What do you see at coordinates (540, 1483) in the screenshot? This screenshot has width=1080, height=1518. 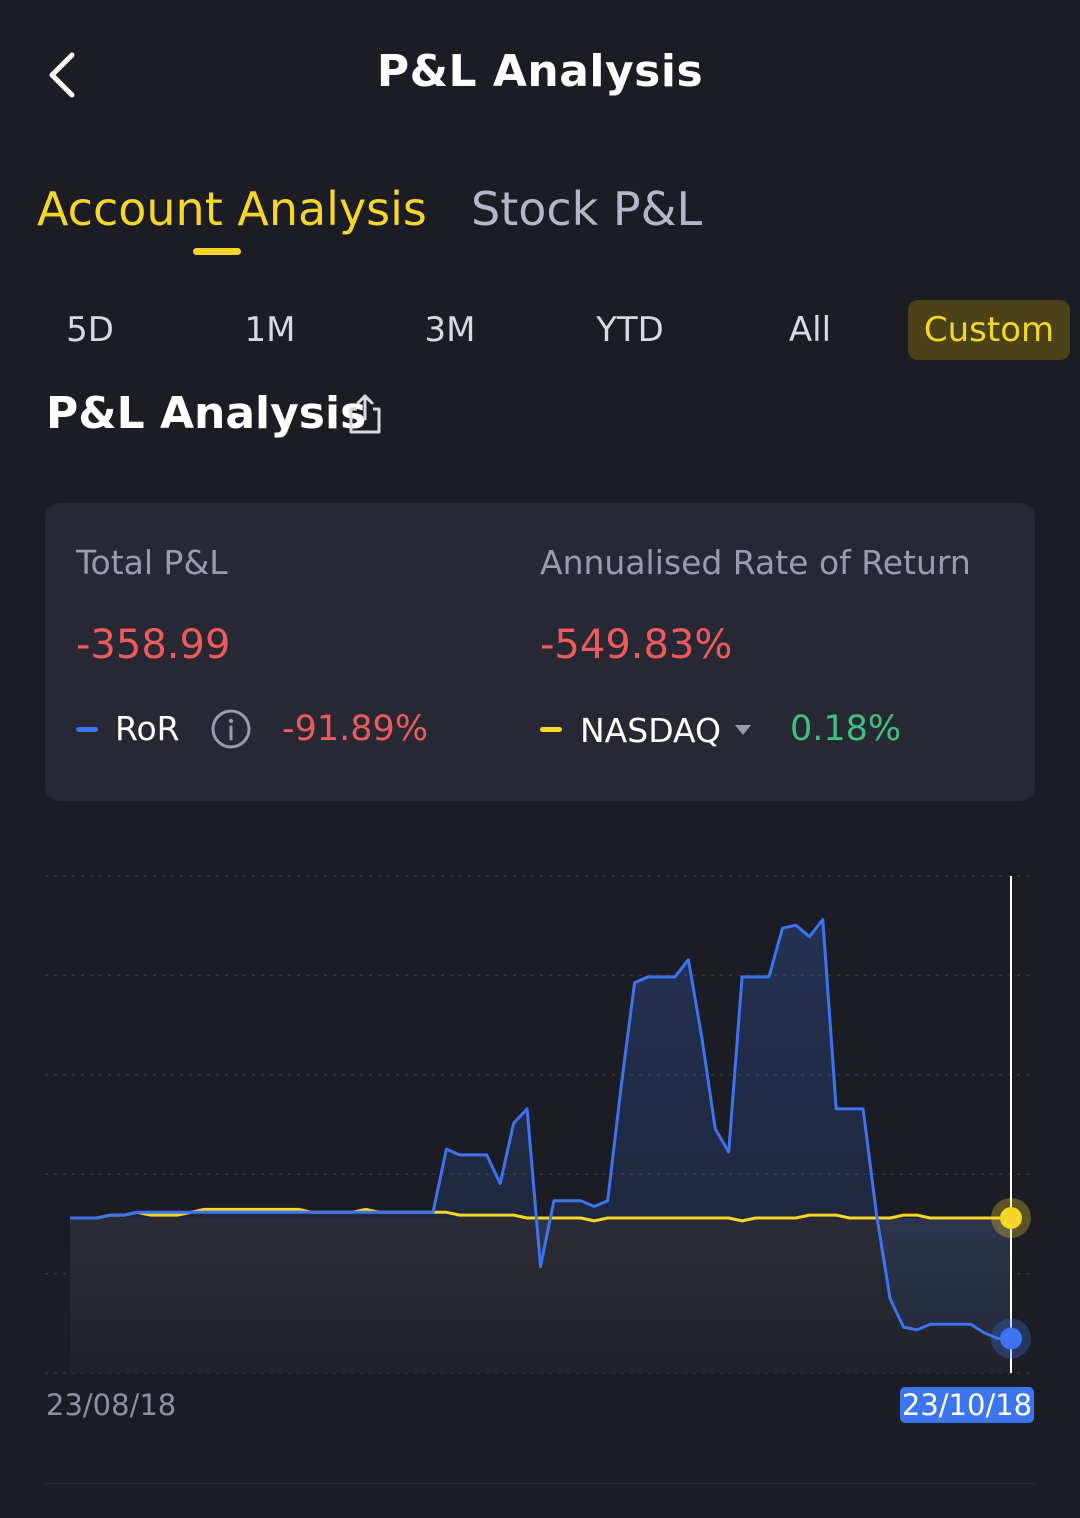 I see `divider` at bounding box center [540, 1483].